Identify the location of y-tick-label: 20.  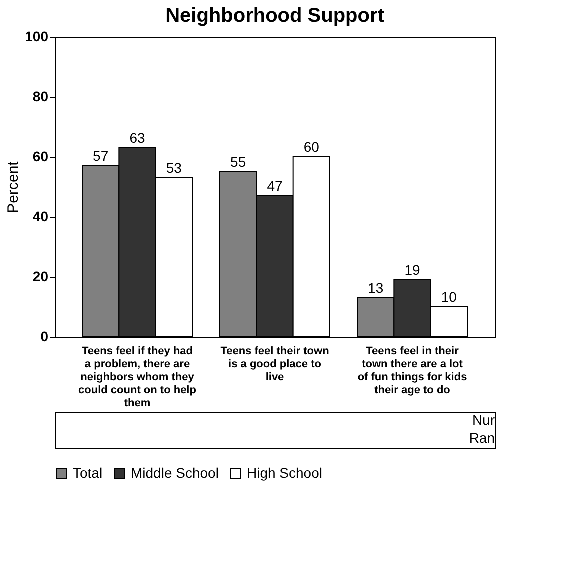
(40, 276).